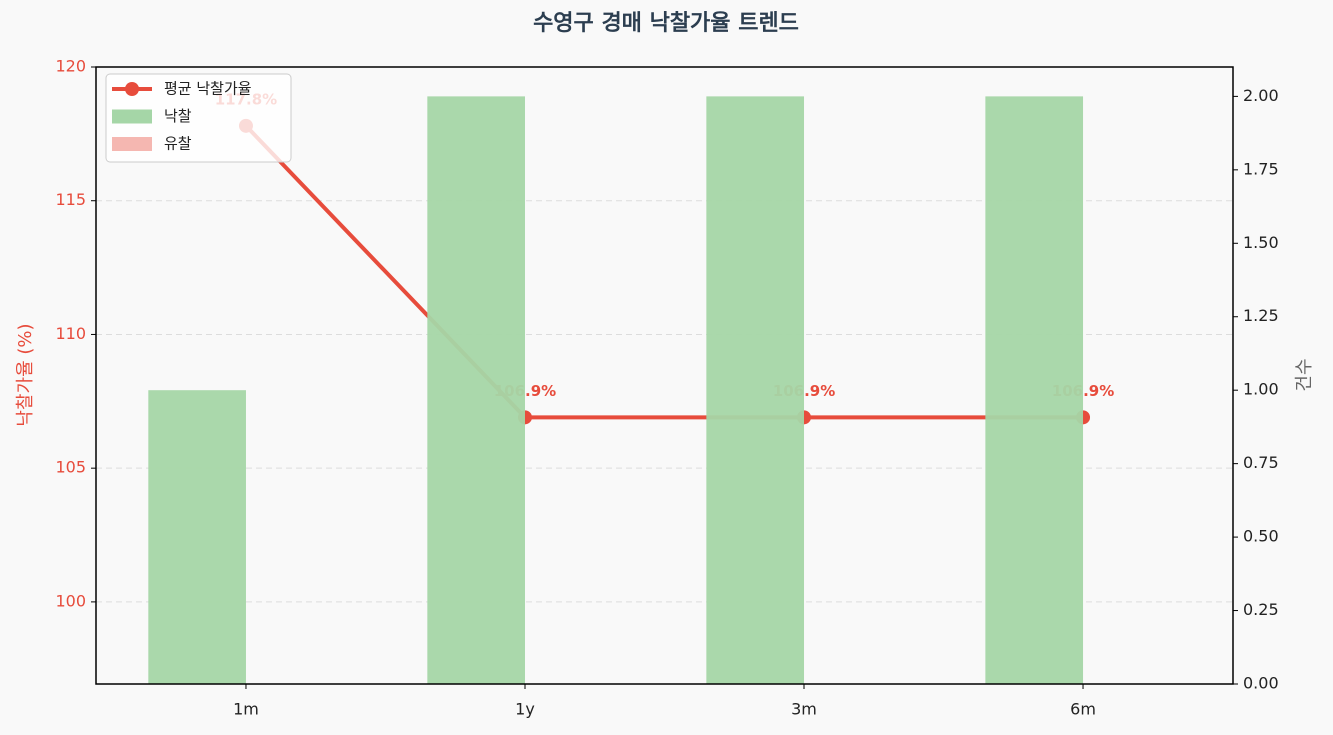 This screenshot has height=735, width=1333. What do you see at coordinates (1261, 389) in the screenshot?
I see `y2-tick-label: 1.00` at bounding box center [1261, 389].